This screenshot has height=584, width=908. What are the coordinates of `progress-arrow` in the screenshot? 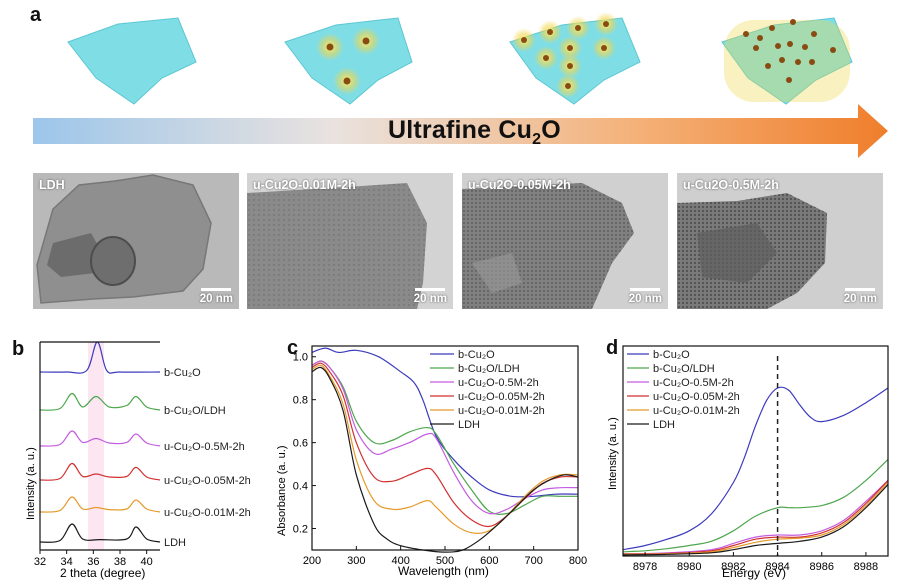 It's located at (460, 131).